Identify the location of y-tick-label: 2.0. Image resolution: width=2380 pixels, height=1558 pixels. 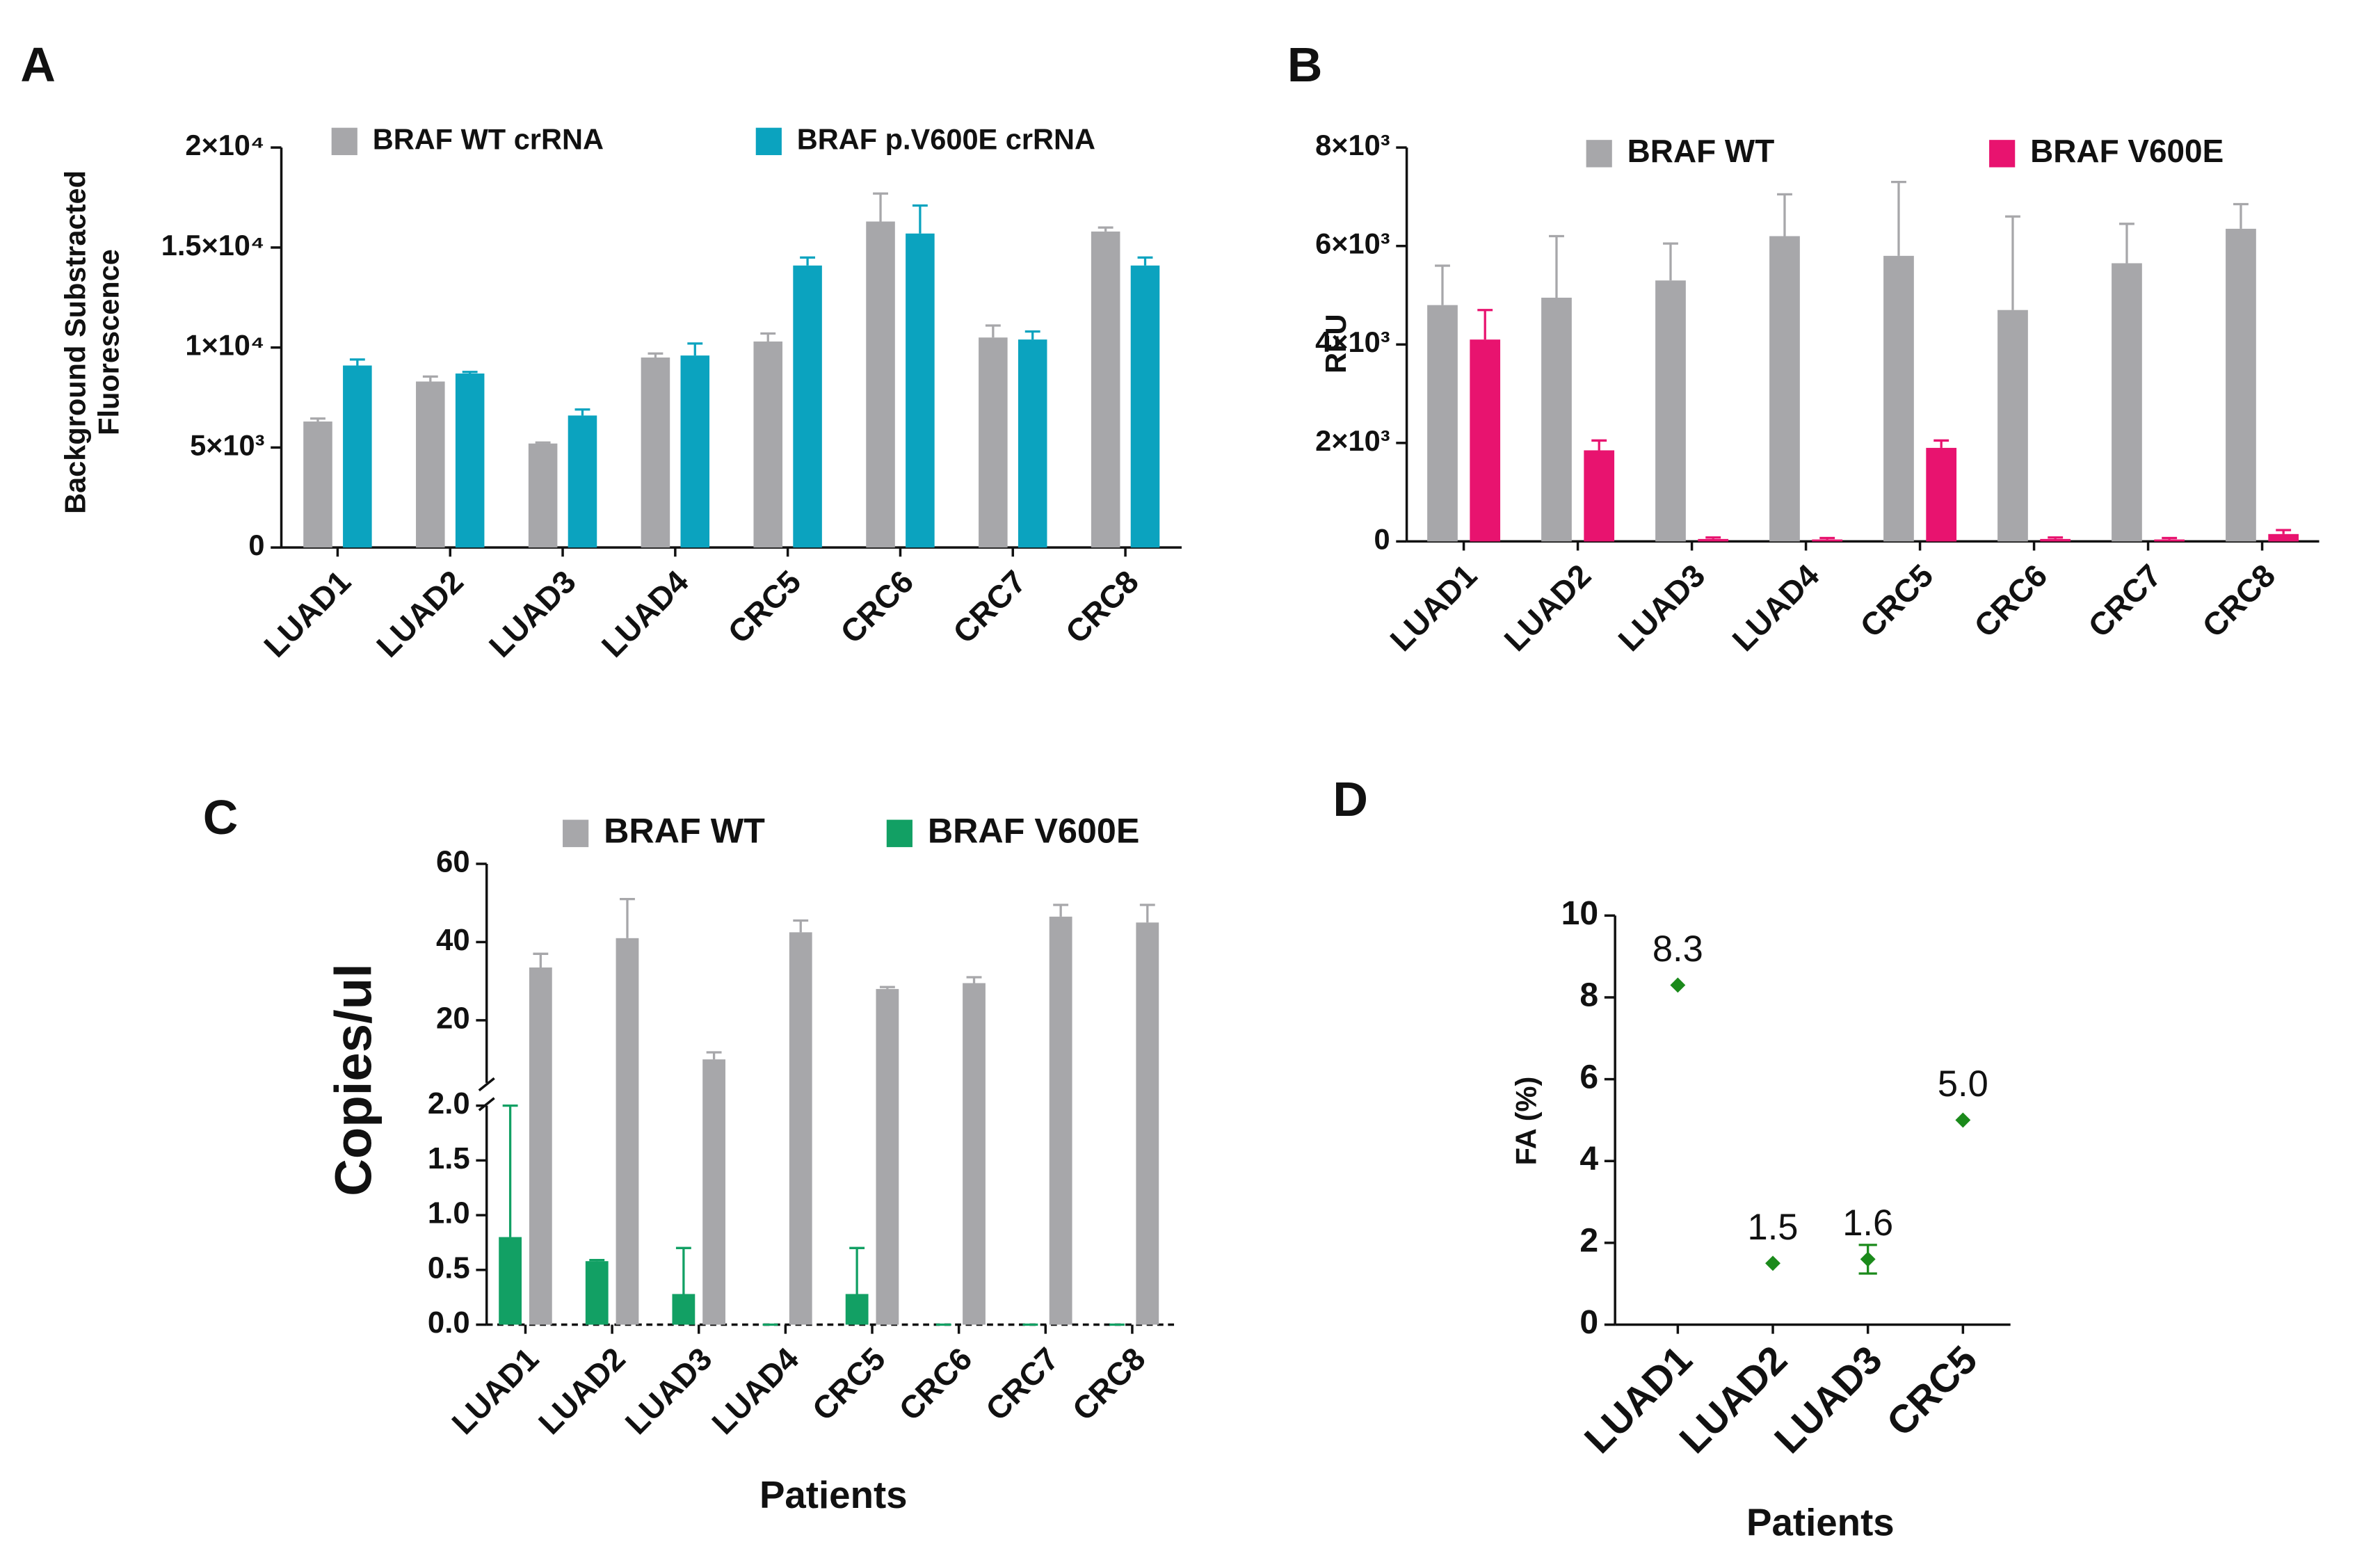
(449, 1103).